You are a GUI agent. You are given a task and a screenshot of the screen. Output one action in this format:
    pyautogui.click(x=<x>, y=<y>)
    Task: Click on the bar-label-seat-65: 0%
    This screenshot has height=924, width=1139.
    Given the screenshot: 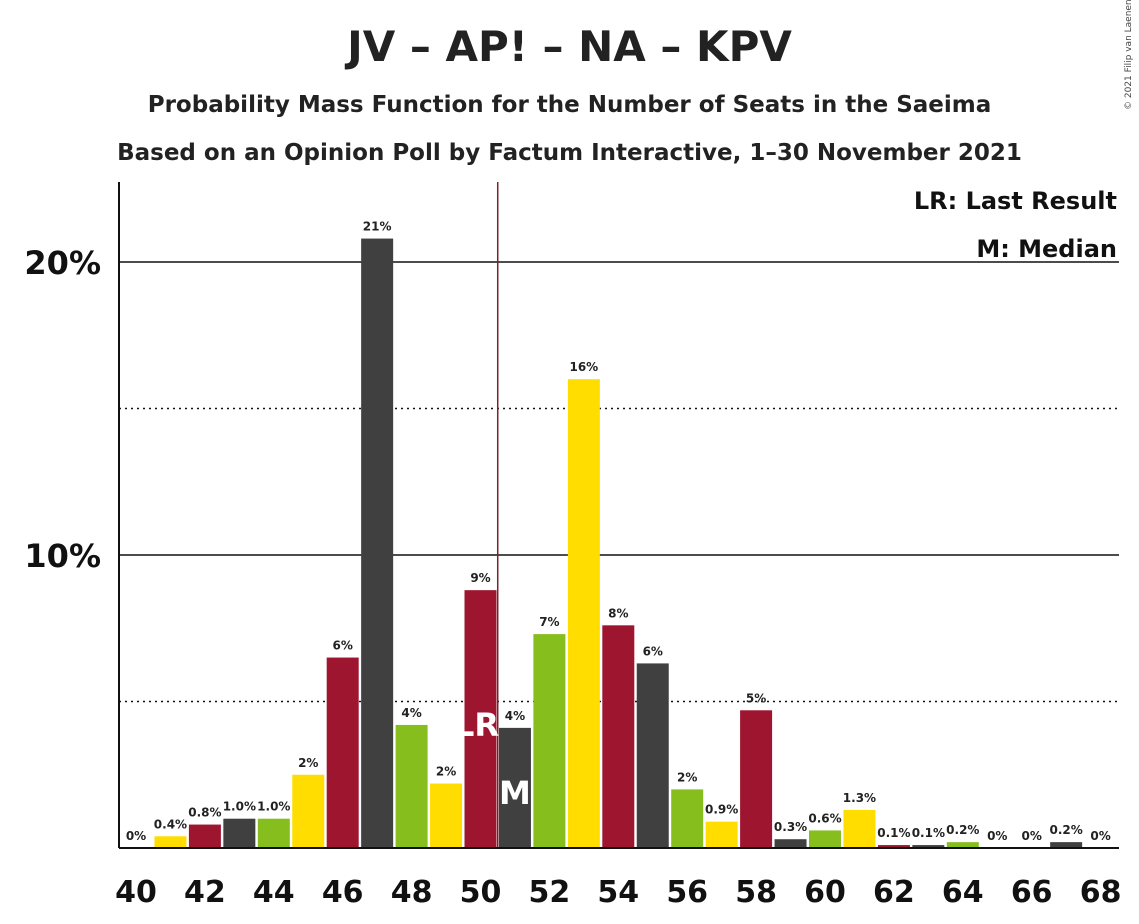 What is the action you would take?
    pyautogui.click(x=997, y=836)
    